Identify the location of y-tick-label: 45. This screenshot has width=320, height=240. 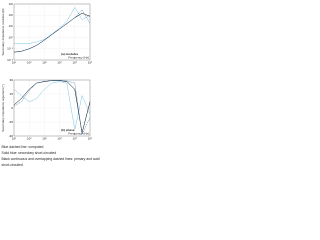
(12, 94).